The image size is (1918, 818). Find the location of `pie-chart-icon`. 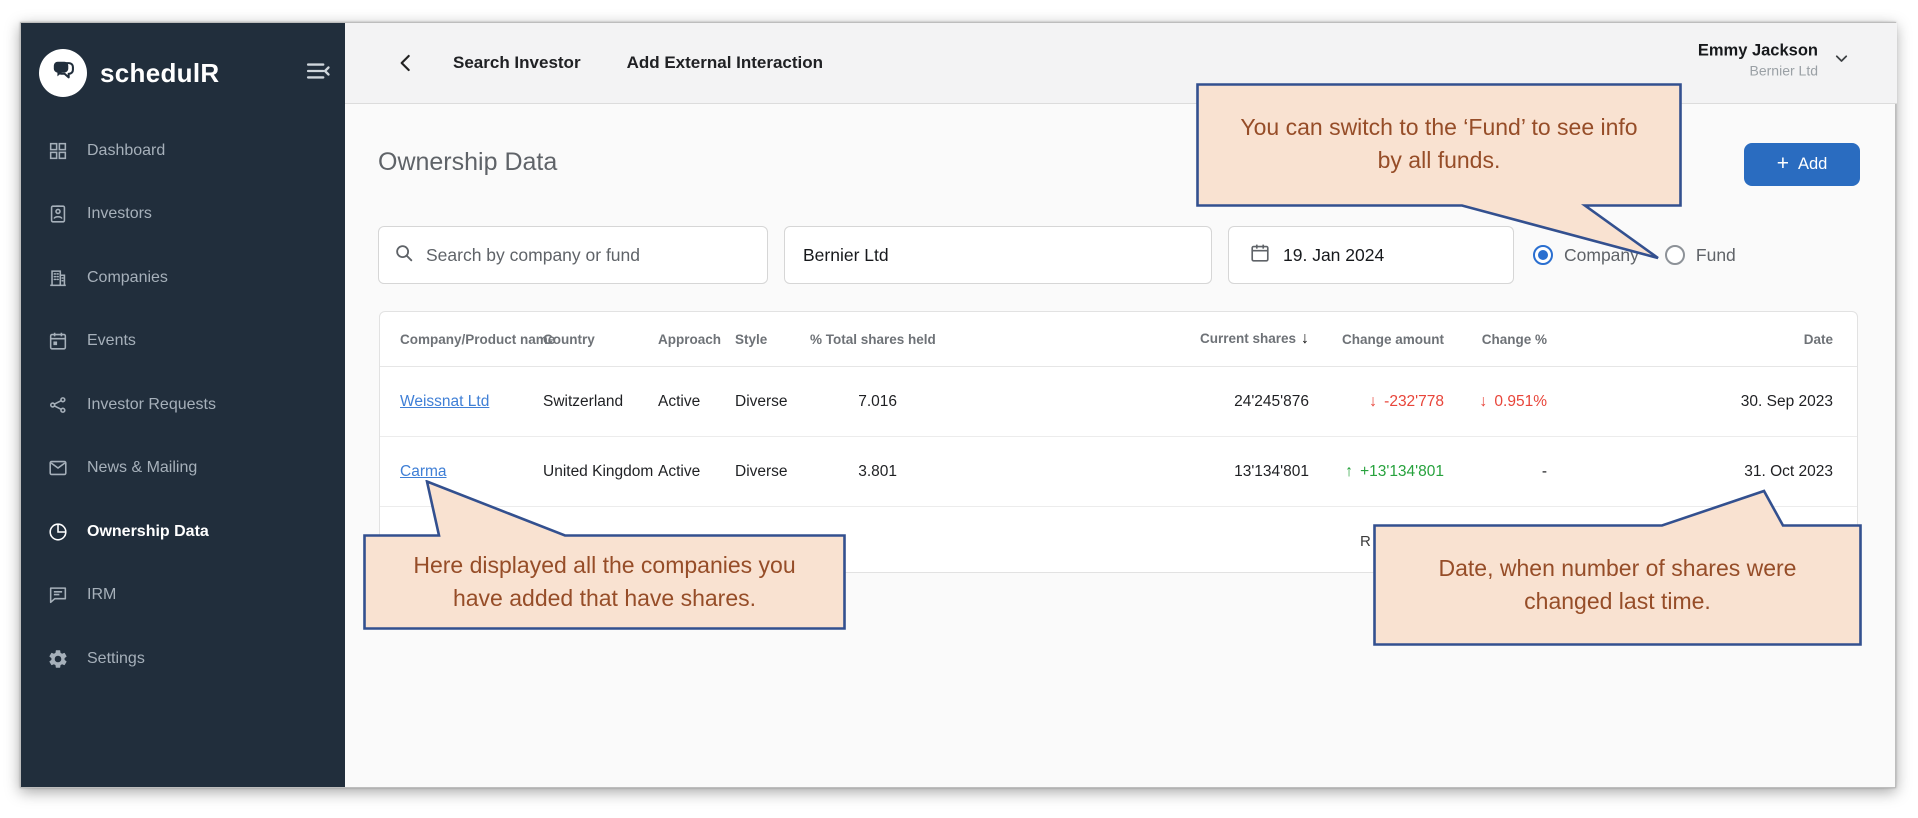

pie-chart-icon is located at coordinates (58, 532).